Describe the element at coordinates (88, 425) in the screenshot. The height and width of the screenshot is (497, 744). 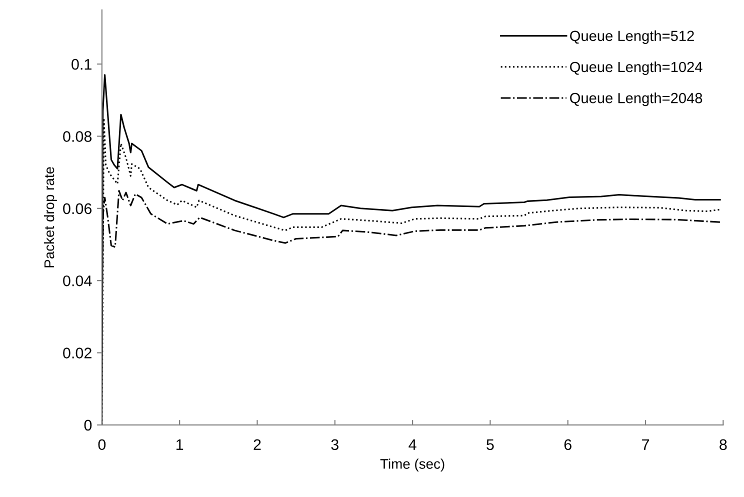
I see `y-tick-label: 0` at that location.